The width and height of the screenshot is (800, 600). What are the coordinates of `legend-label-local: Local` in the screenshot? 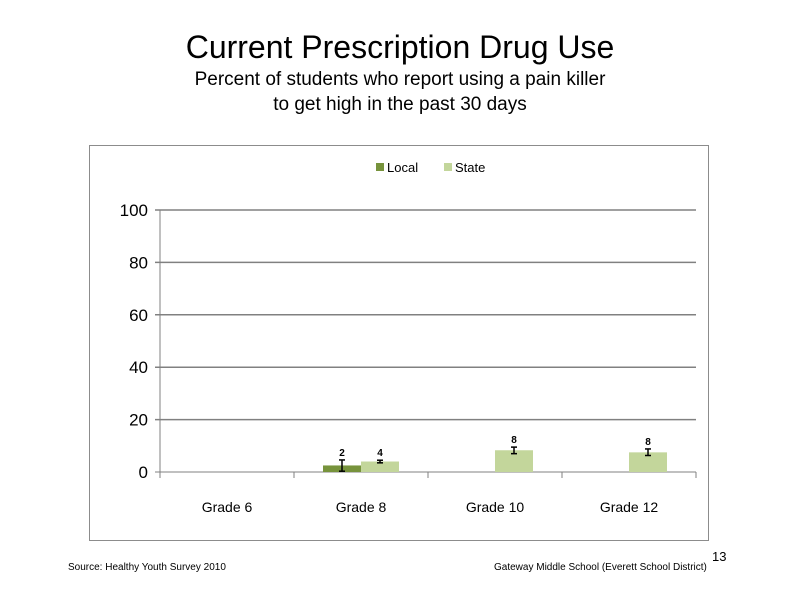 It's located at (402, 167).